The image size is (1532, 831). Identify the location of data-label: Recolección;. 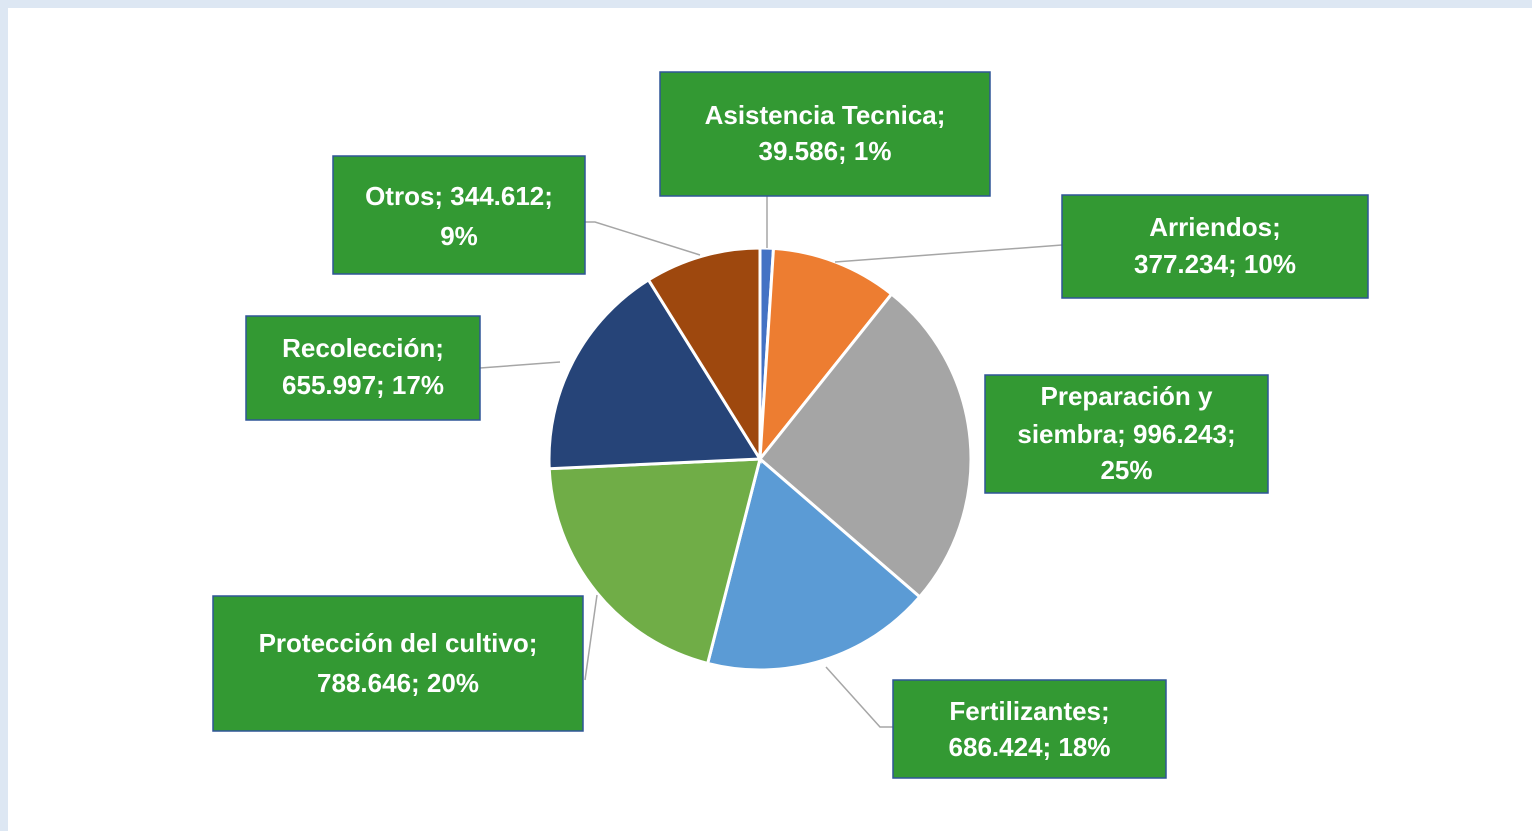
(363, 348).